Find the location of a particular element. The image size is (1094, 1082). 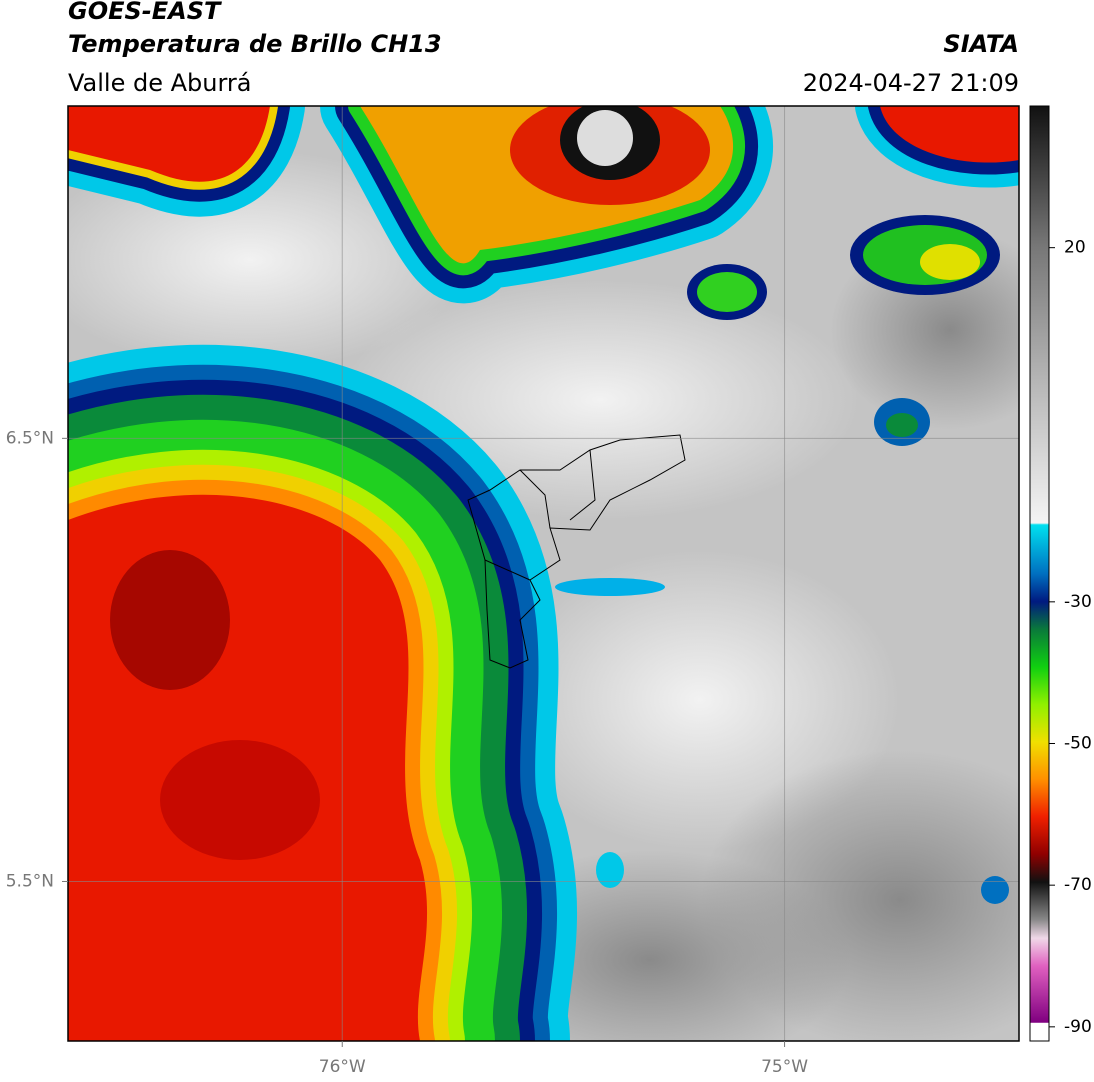

x-tick-label: 75°W is located at coordinates (784, 1067).